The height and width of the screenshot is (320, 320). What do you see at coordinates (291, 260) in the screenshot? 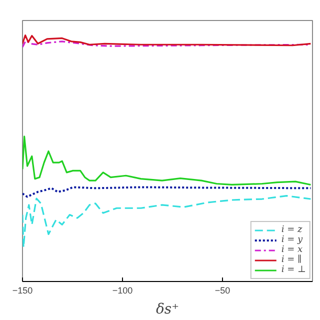
I see `legend-label: i = ∥` at bounding box center [291, 260].